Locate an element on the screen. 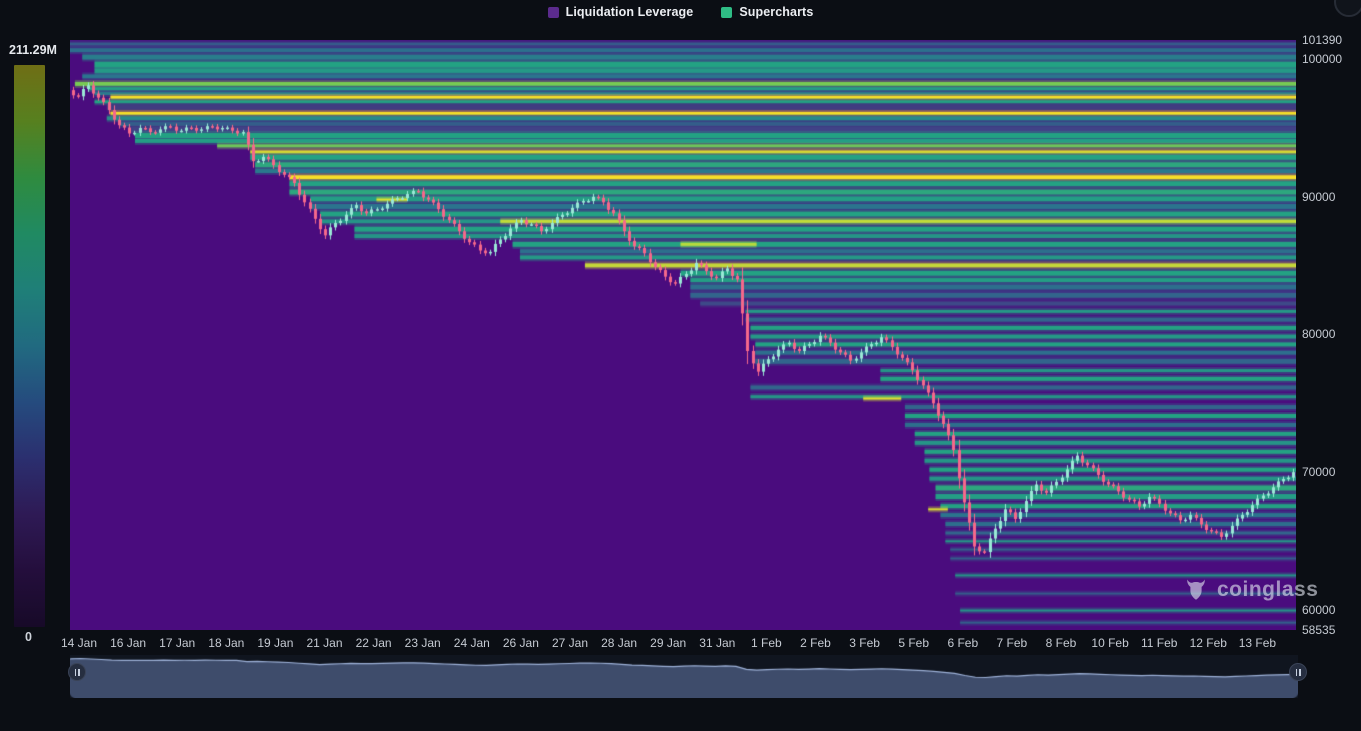  navigator-right-handle is located at coordinates (1298, 672).